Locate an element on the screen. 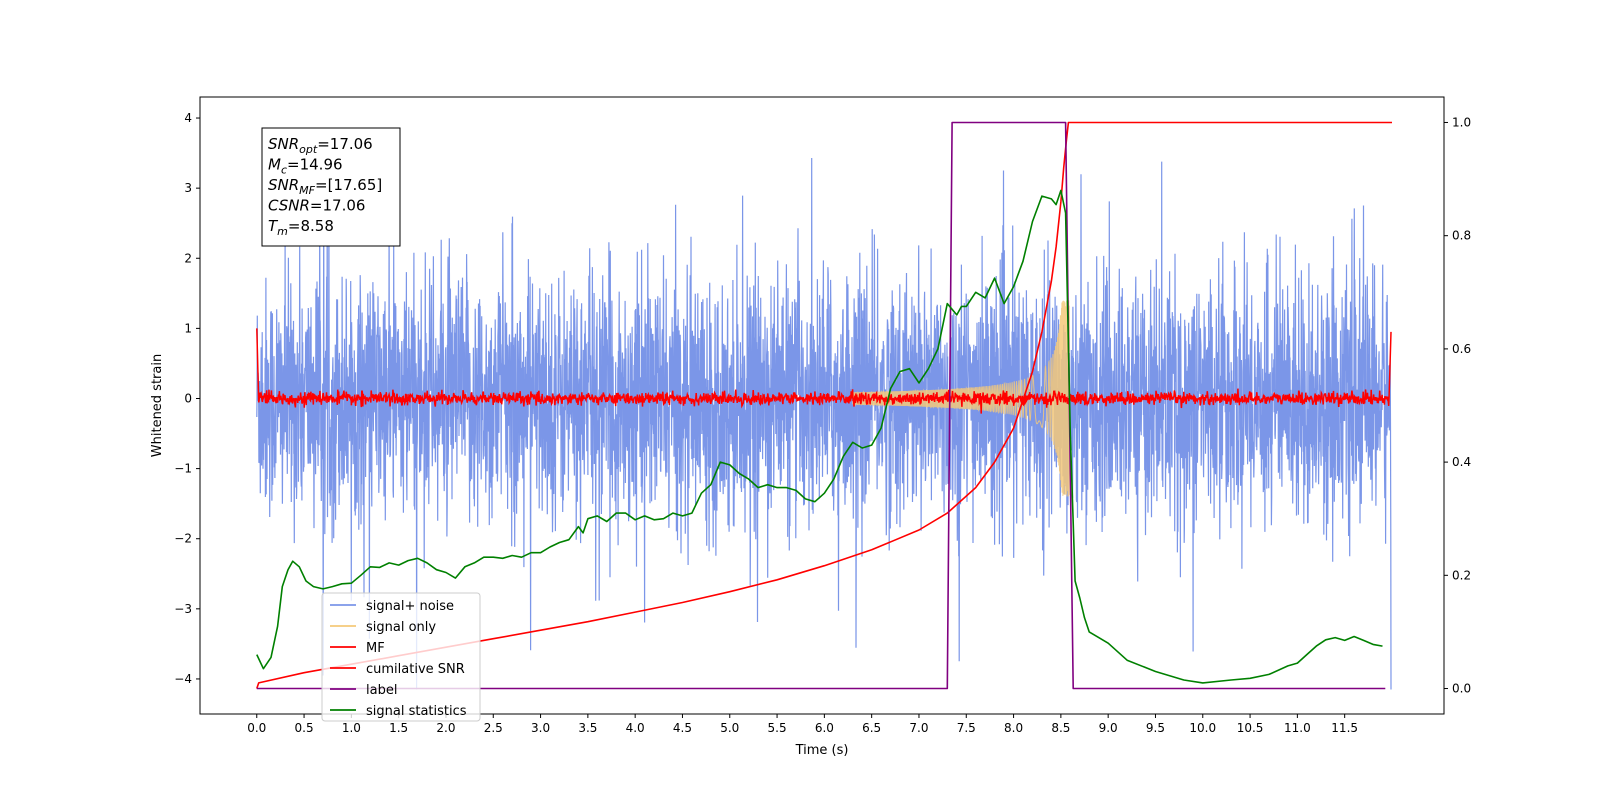 The width and height of the screenshot is (1600, 800). x-tick-label: 8.0 is located at coordinates (1013, 728).